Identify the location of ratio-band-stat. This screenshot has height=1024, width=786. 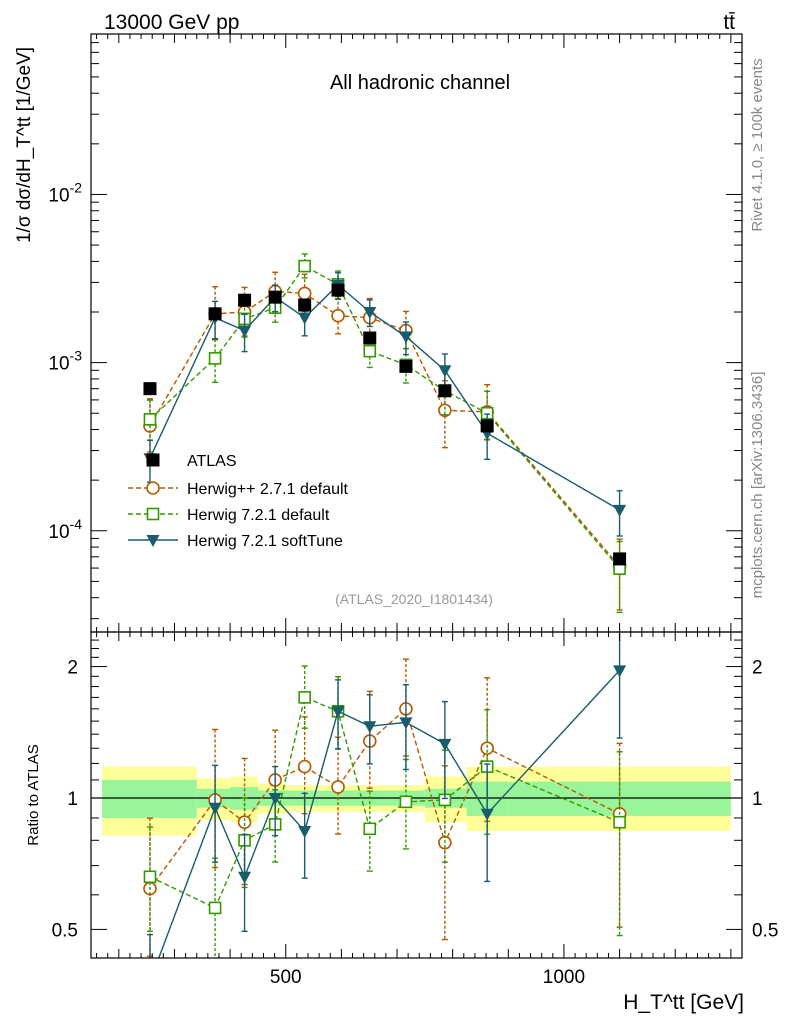
(149, 798).